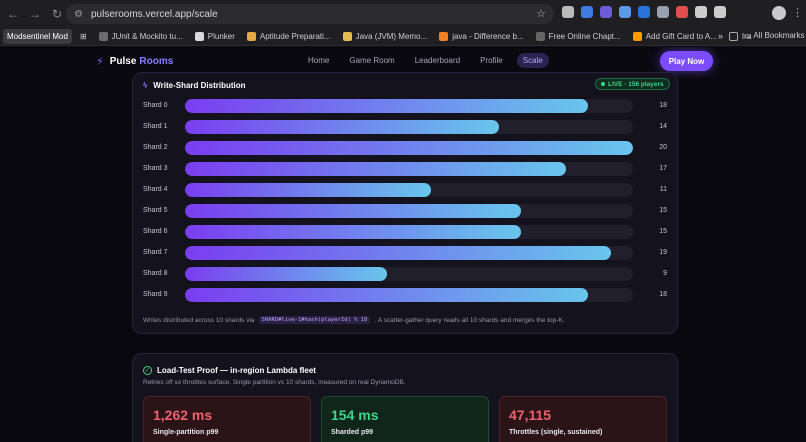 Image resolution: width=806 pixels, height=442 pixels. I want to click on shard-row: Shard 6 15, so click(406, 232).